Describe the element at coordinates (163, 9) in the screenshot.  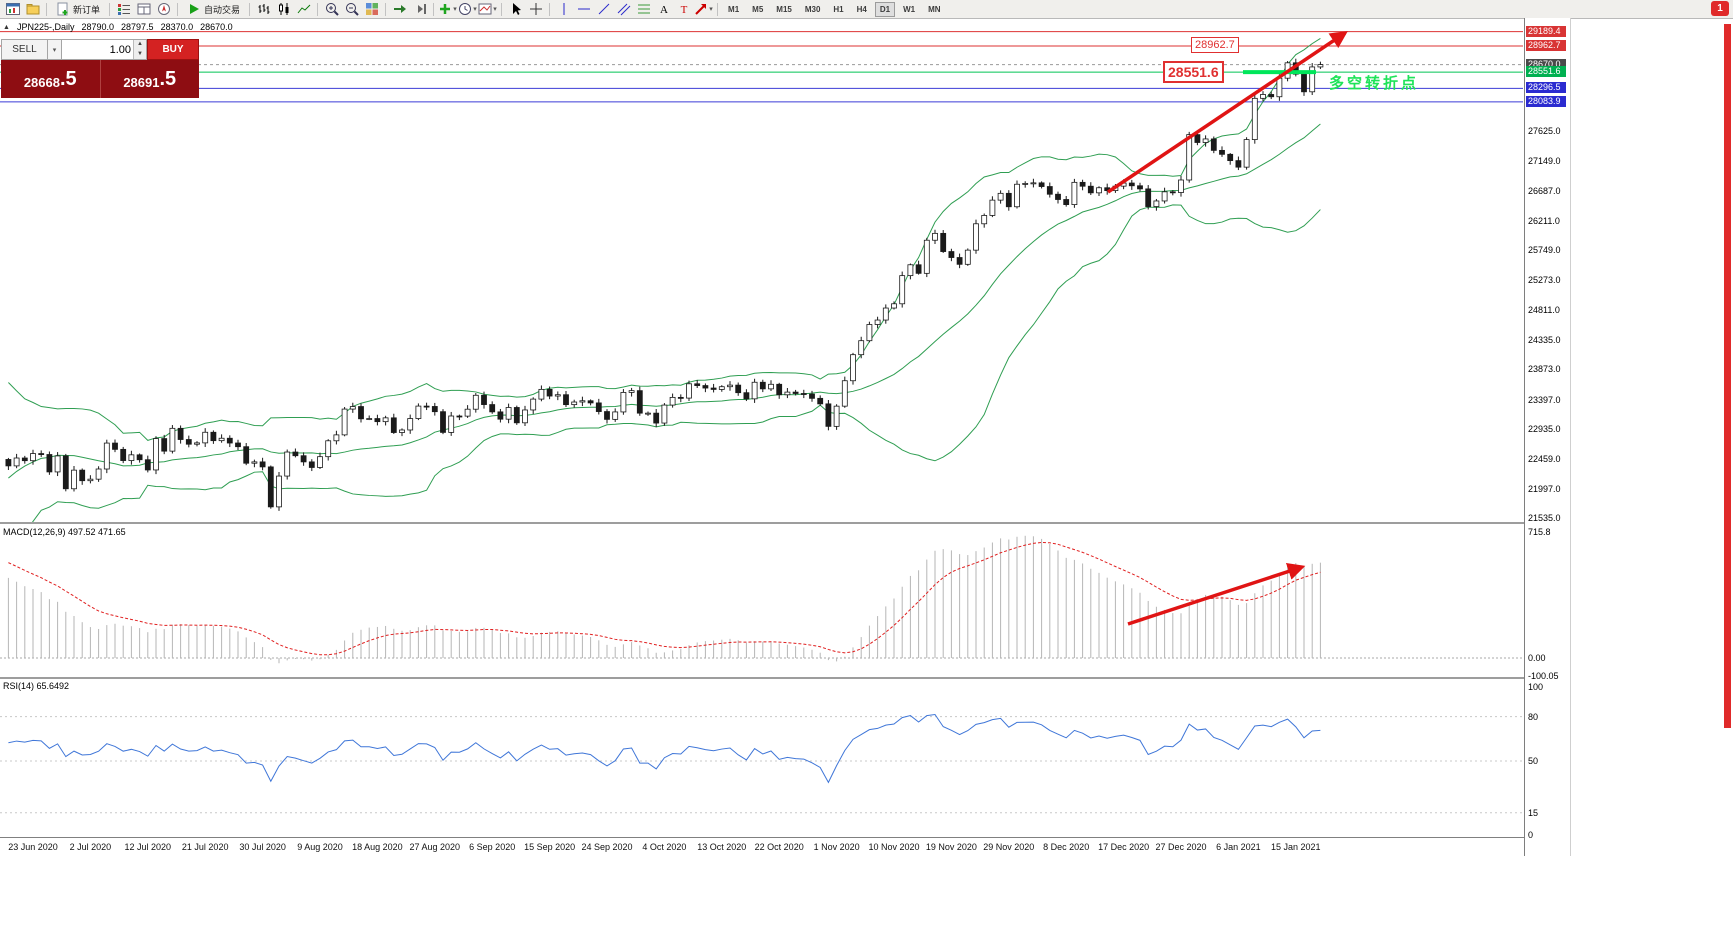
I see `navigator-icon` at that location.